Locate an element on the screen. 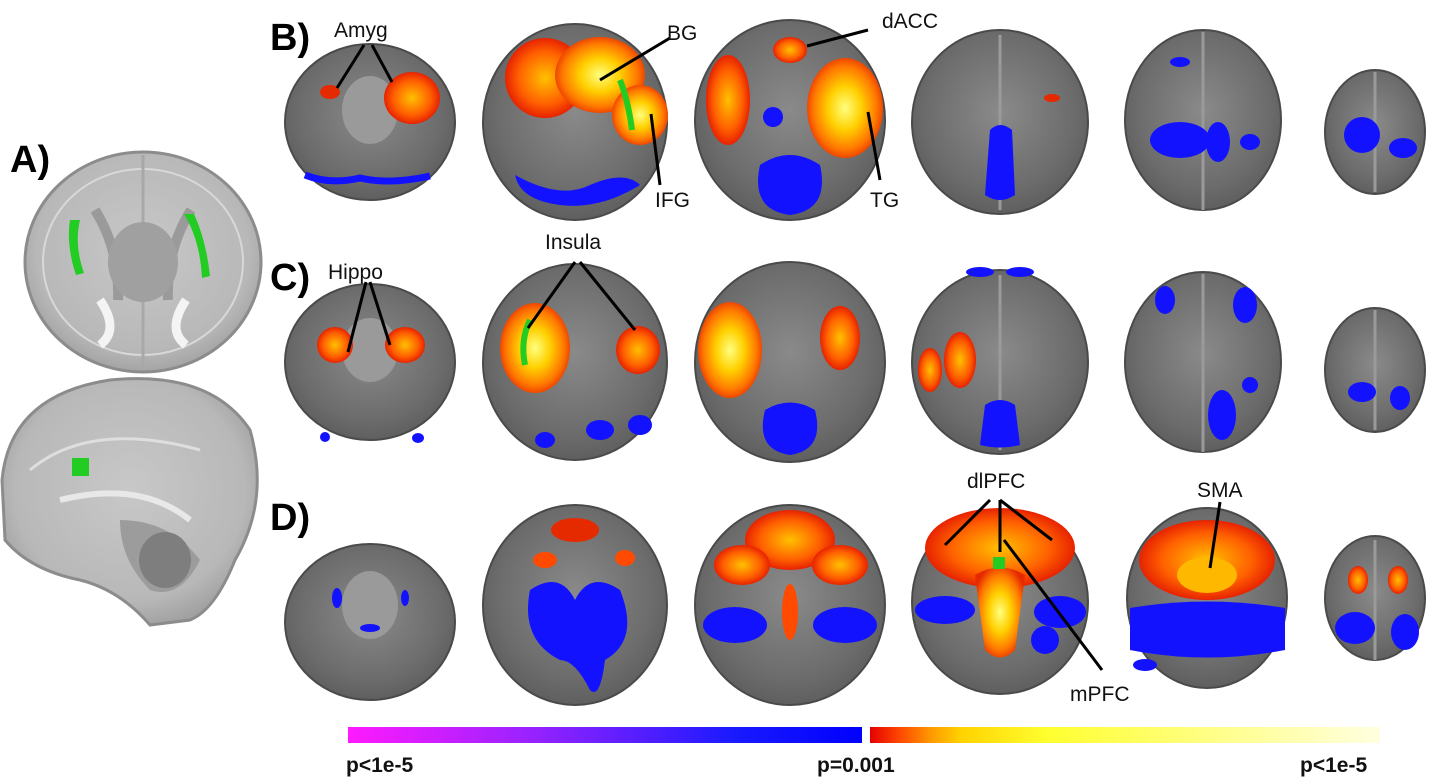  panel-a-axial-slice is located at coordinates (143, 262).